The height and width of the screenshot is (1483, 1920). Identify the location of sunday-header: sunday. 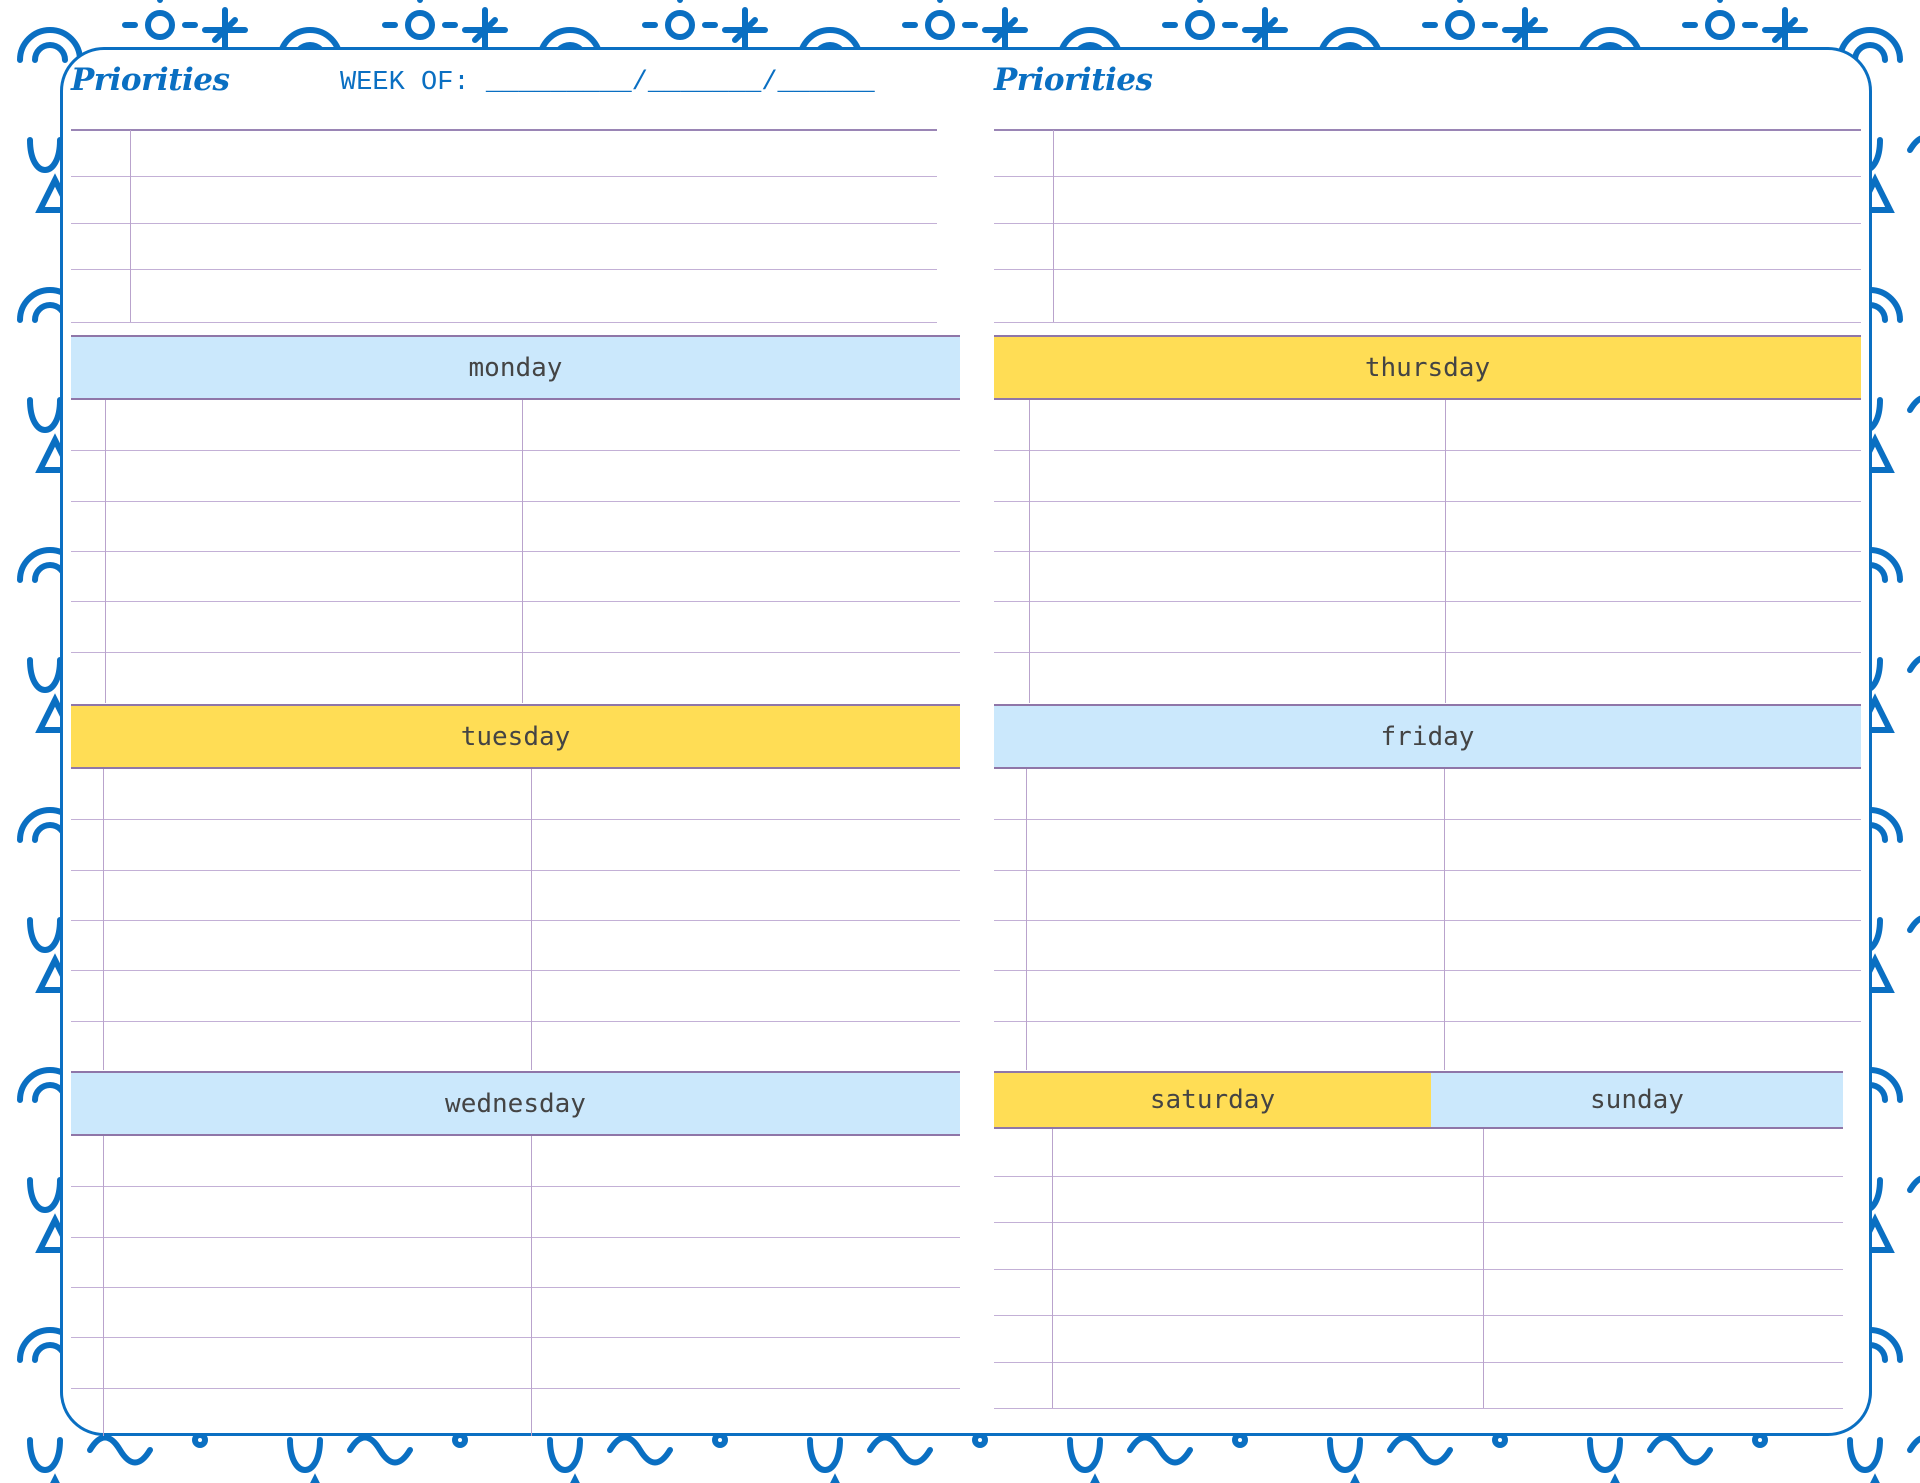
(1637, 1100).